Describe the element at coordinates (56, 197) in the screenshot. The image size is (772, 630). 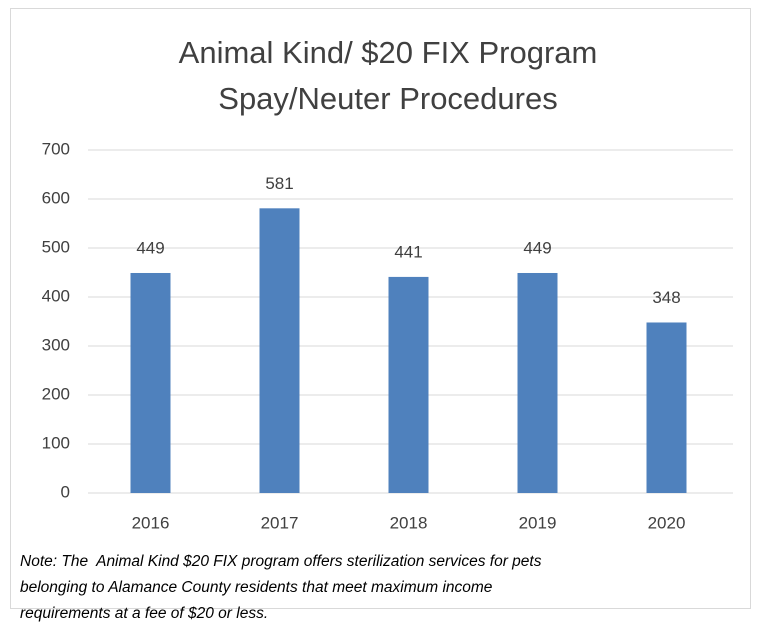
I see `y-tick-label: 600` at that location.